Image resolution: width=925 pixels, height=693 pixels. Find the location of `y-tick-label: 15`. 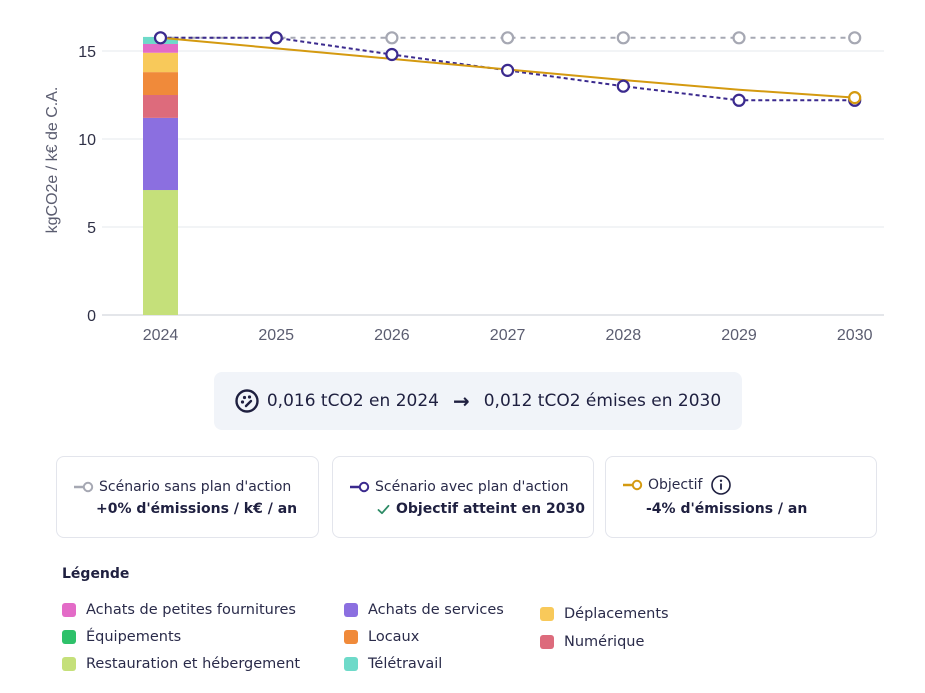

y-tick-label: 15 is located at coordinates (87, 52).